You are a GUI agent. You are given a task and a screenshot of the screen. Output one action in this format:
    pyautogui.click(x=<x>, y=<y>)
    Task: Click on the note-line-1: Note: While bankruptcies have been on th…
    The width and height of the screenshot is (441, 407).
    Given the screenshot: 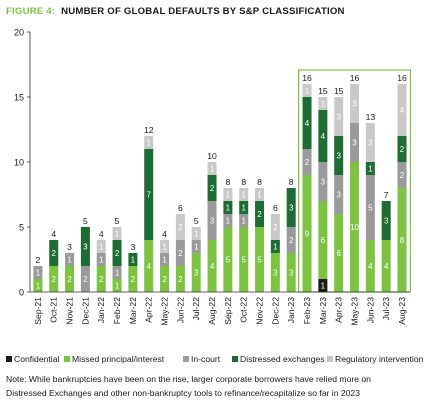 What is the action you would take?
    pyautogui.click(x=188, y=379)
    